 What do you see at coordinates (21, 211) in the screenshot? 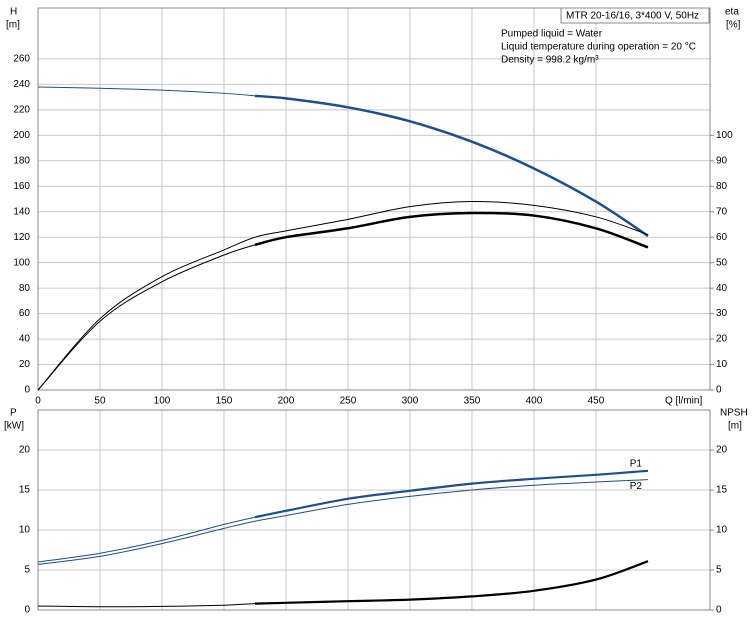
I see `y-tick-label: 140` at bounding box center [21, 211].